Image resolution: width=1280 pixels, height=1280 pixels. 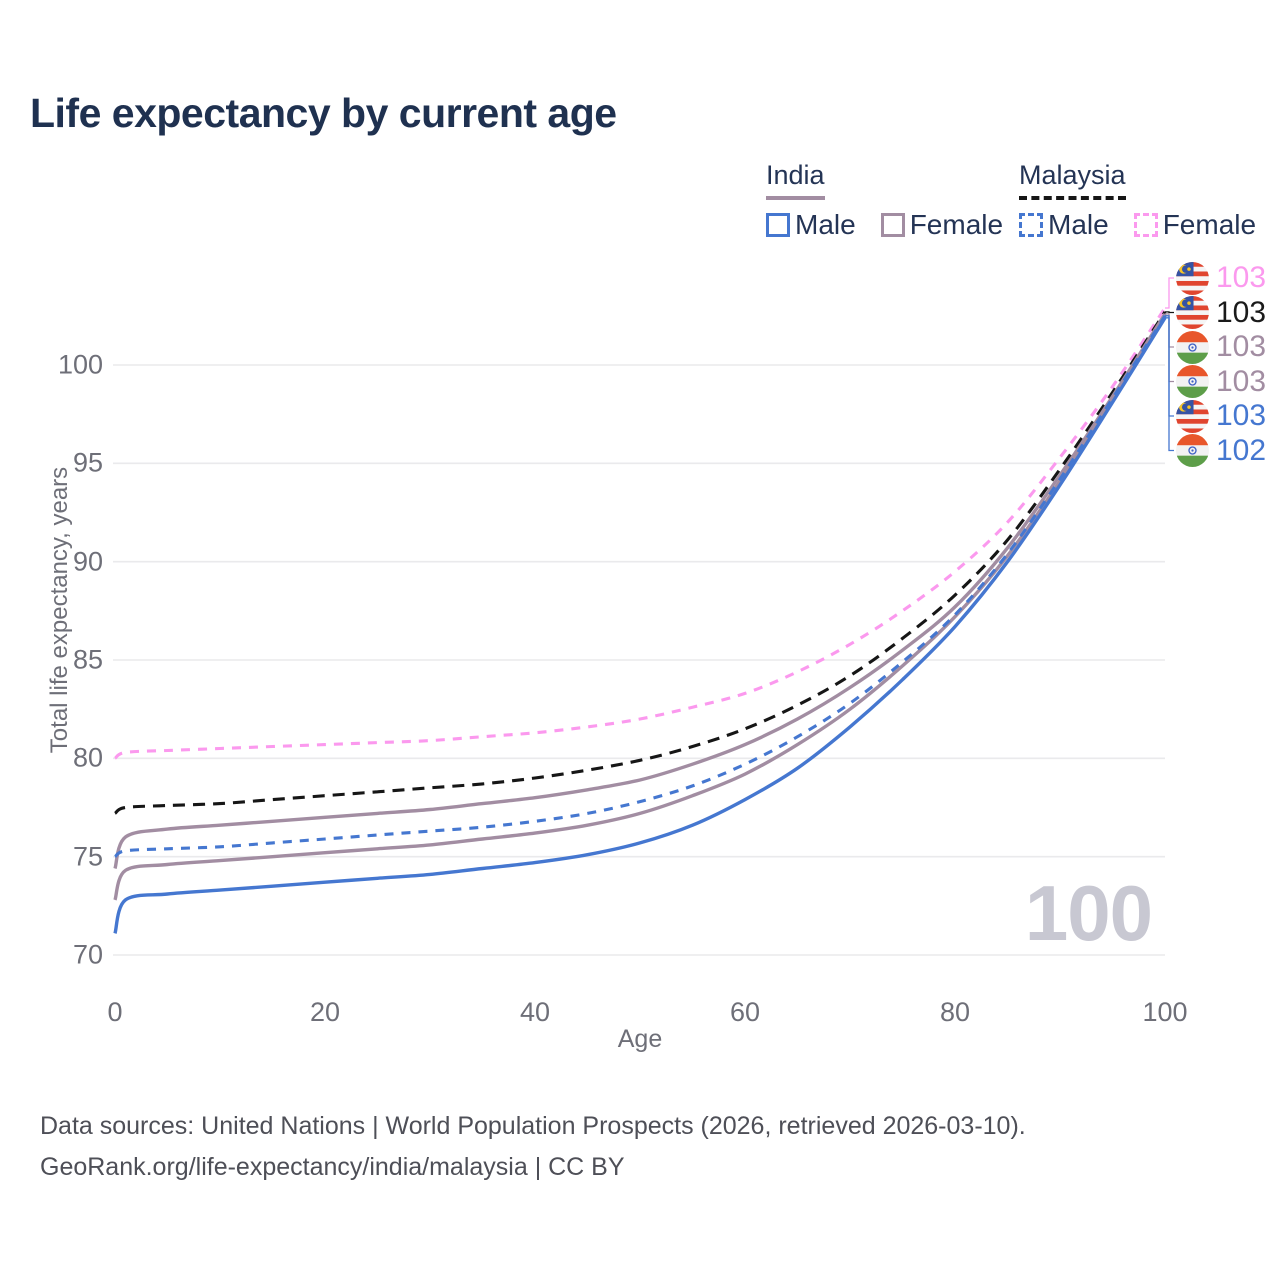 I want to click on legend-group-india: India Male Female, so click(x=894, y=200).